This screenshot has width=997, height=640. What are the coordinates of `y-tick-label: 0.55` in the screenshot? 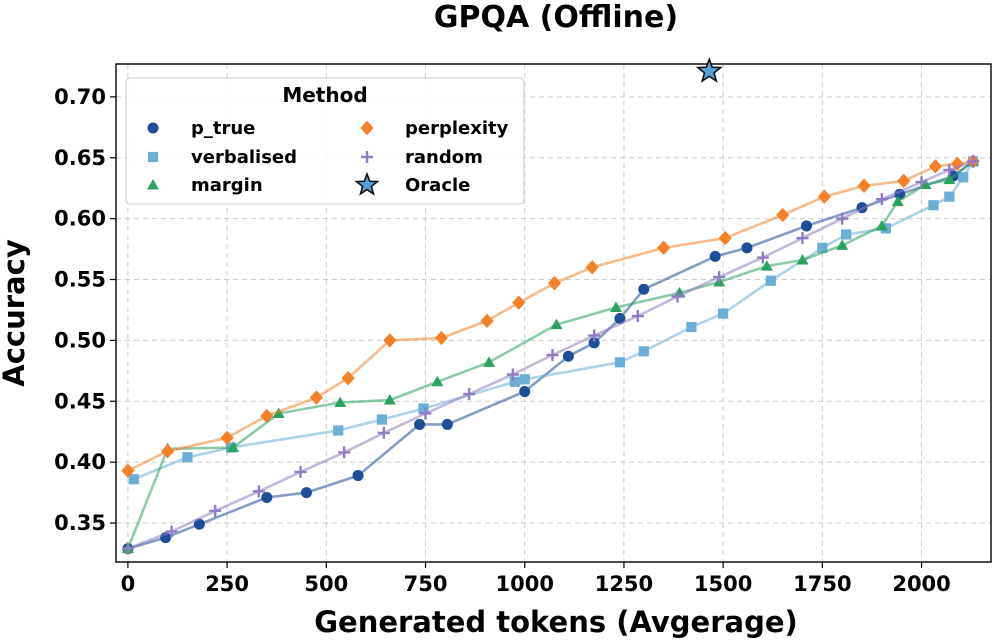 It's located at (80, 280).